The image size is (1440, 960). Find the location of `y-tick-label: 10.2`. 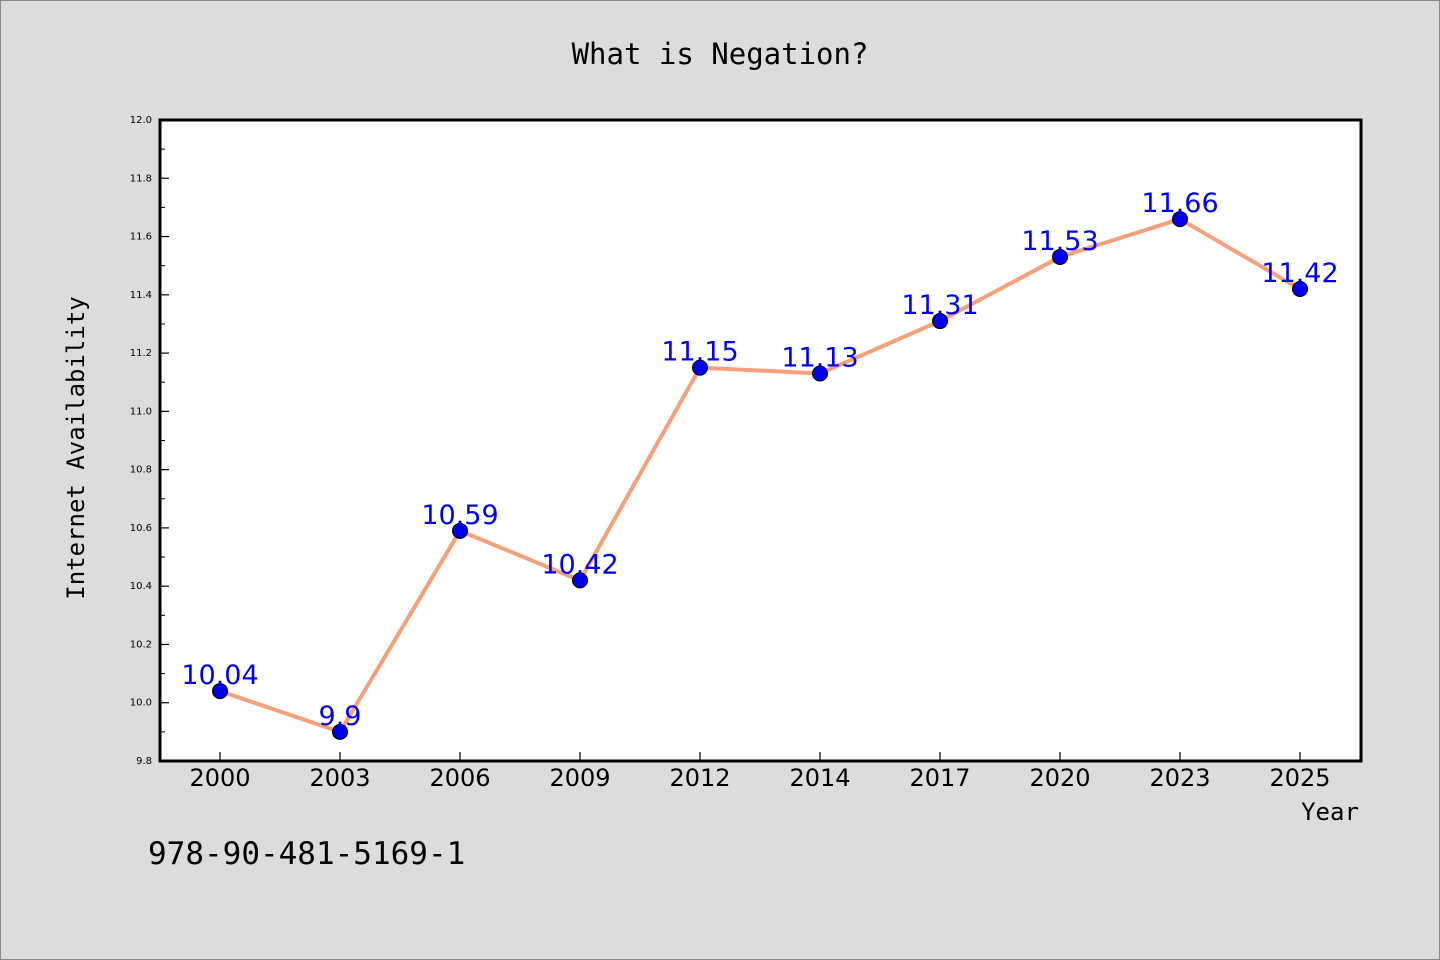

y-tick-label: 10.2 is located at coordinates (141, 644).